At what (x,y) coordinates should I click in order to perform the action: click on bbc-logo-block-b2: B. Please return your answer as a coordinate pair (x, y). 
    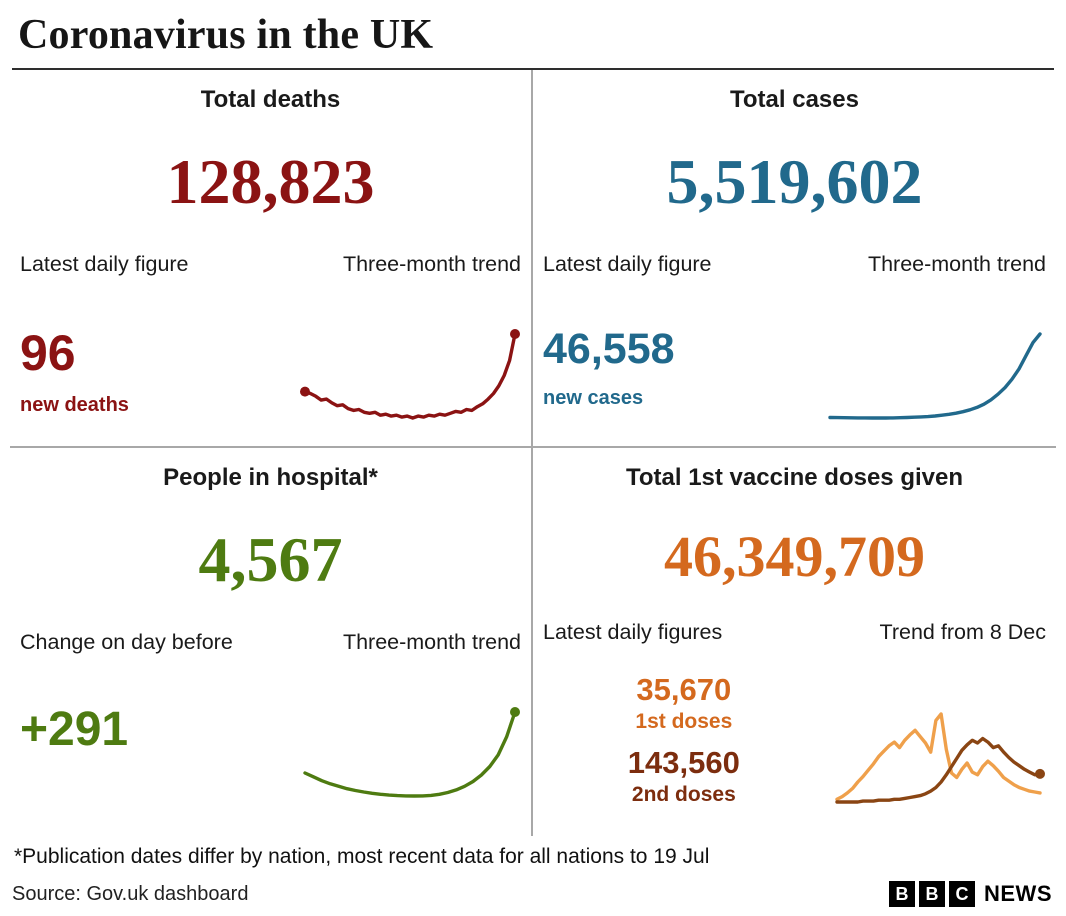
    Looking at the image, I should click on (932, 894).